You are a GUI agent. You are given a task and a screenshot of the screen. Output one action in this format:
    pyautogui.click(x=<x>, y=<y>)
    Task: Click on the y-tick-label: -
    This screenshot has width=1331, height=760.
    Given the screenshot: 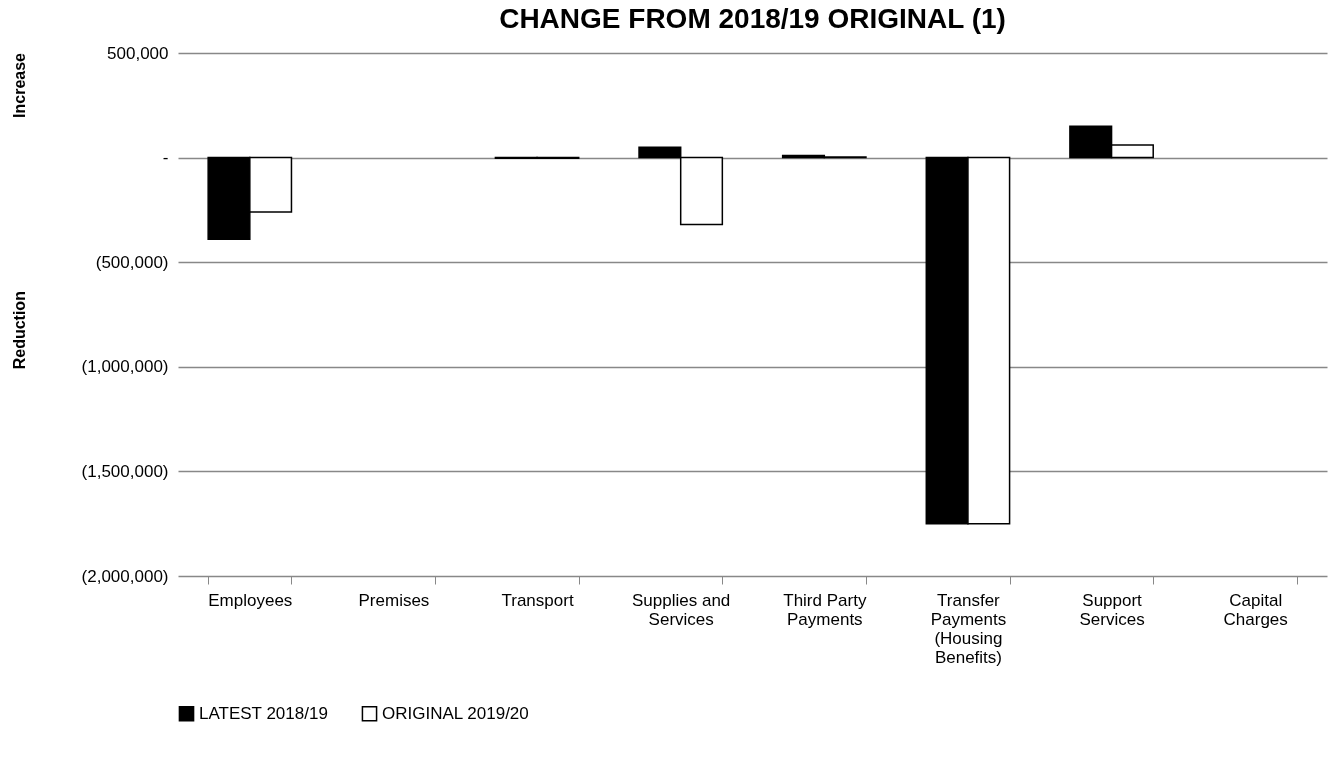 What is the action you would take?
    pyautogui.click(x=165, y=158)
    